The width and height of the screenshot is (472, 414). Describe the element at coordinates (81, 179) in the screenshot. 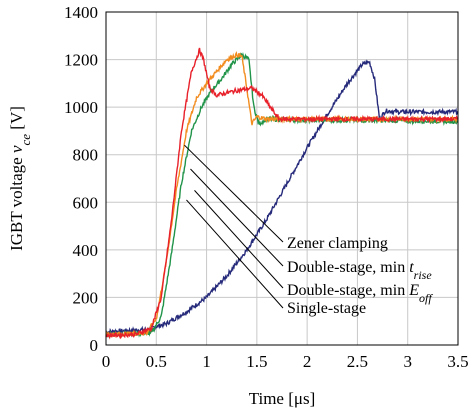

I see `y-tick-labels: 0 200 400 600 800 1000 1200 1400` at that location.